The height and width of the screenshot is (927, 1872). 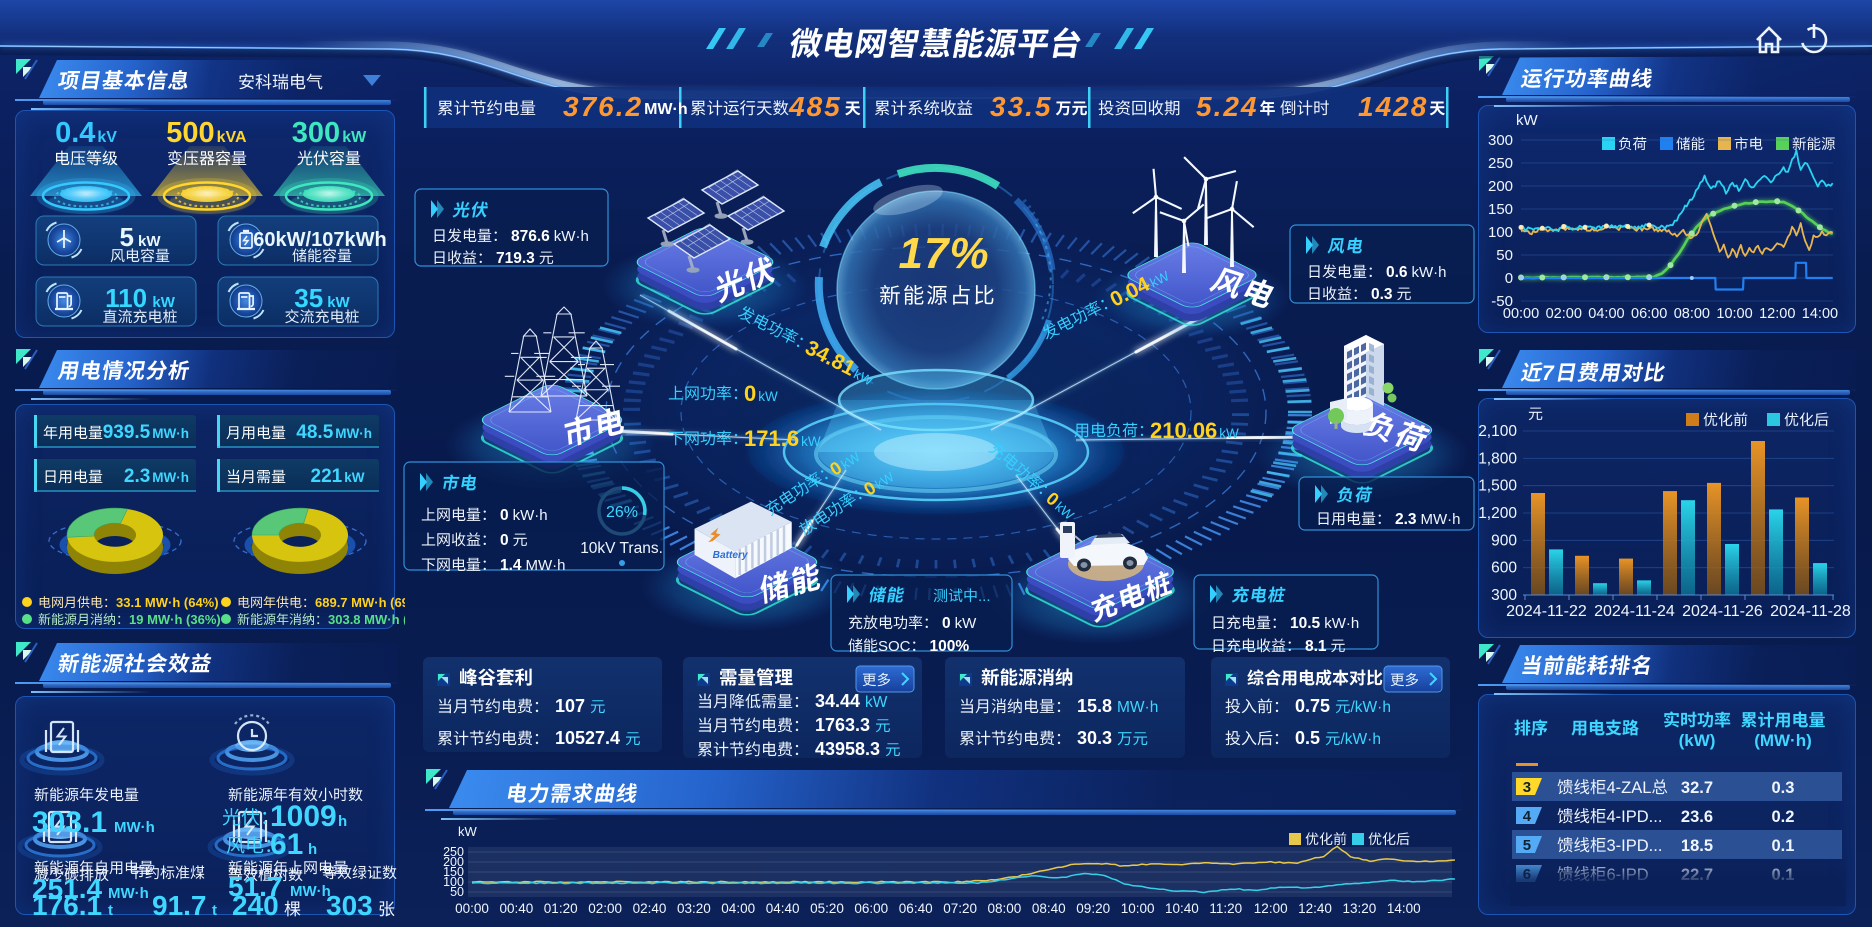 I want to click on svg-text: Battery, so click(x=731, y=555).